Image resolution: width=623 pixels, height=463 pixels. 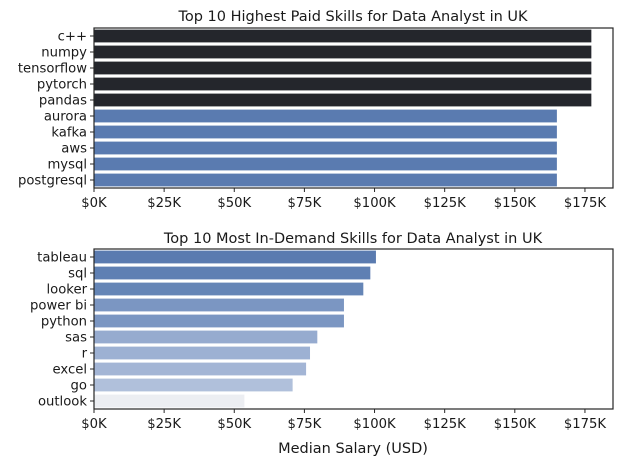 What do you see at coordinates (77, 274) in the screenshot?
I see `y-tick-label: sql` at bounding box center [77, 274].